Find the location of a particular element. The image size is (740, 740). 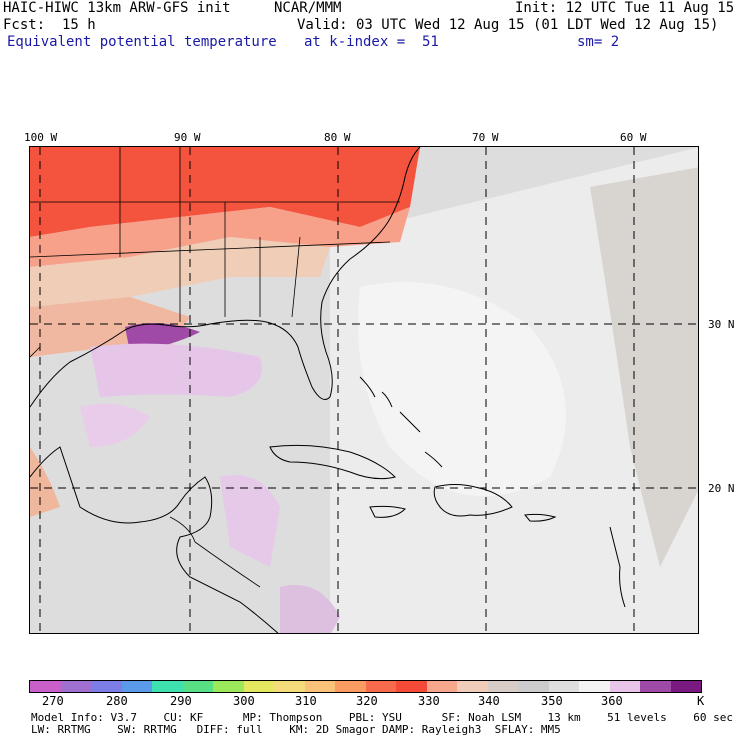

east-band-field is located at coordinates (644, 367).